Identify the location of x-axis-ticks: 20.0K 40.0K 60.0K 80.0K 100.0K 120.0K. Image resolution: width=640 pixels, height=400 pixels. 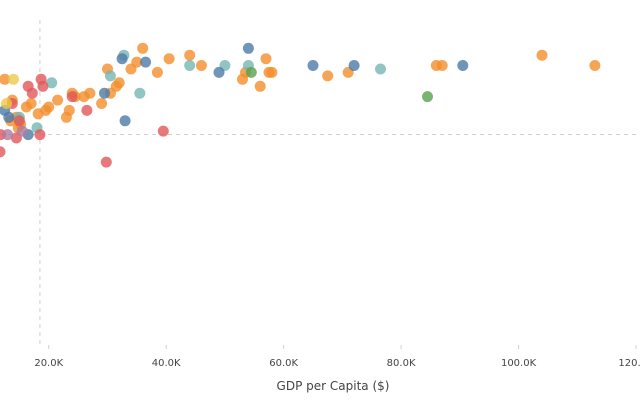
(337, 357).